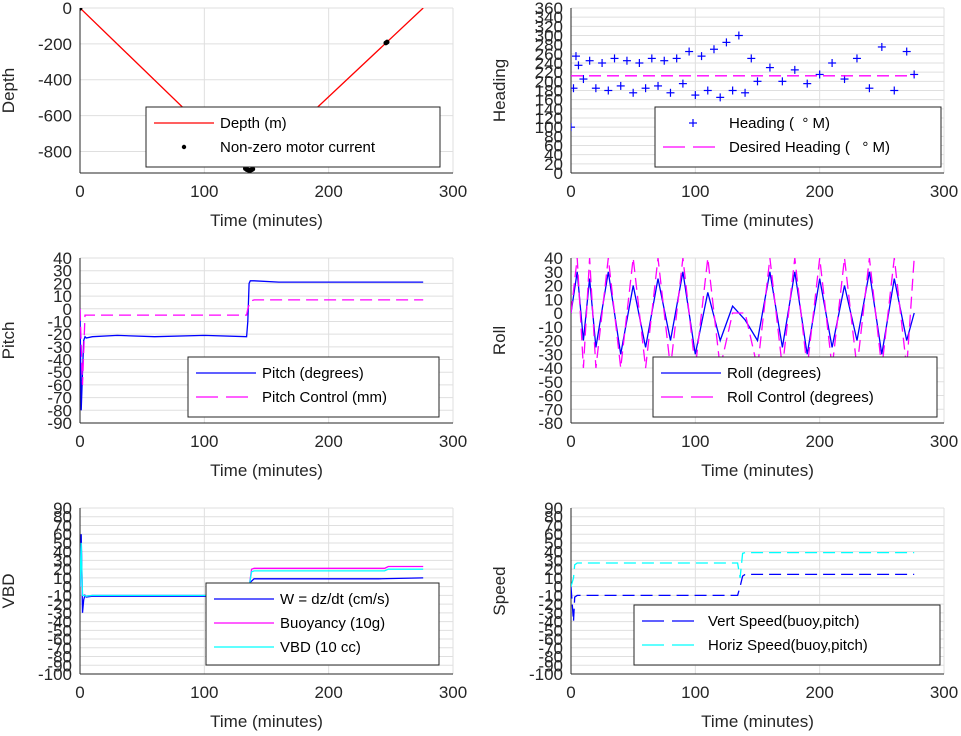  What do you see at coordinates (553, 560) in the screenshot?
I see `y-tick-label: 30` at bounding box center [553, 560].